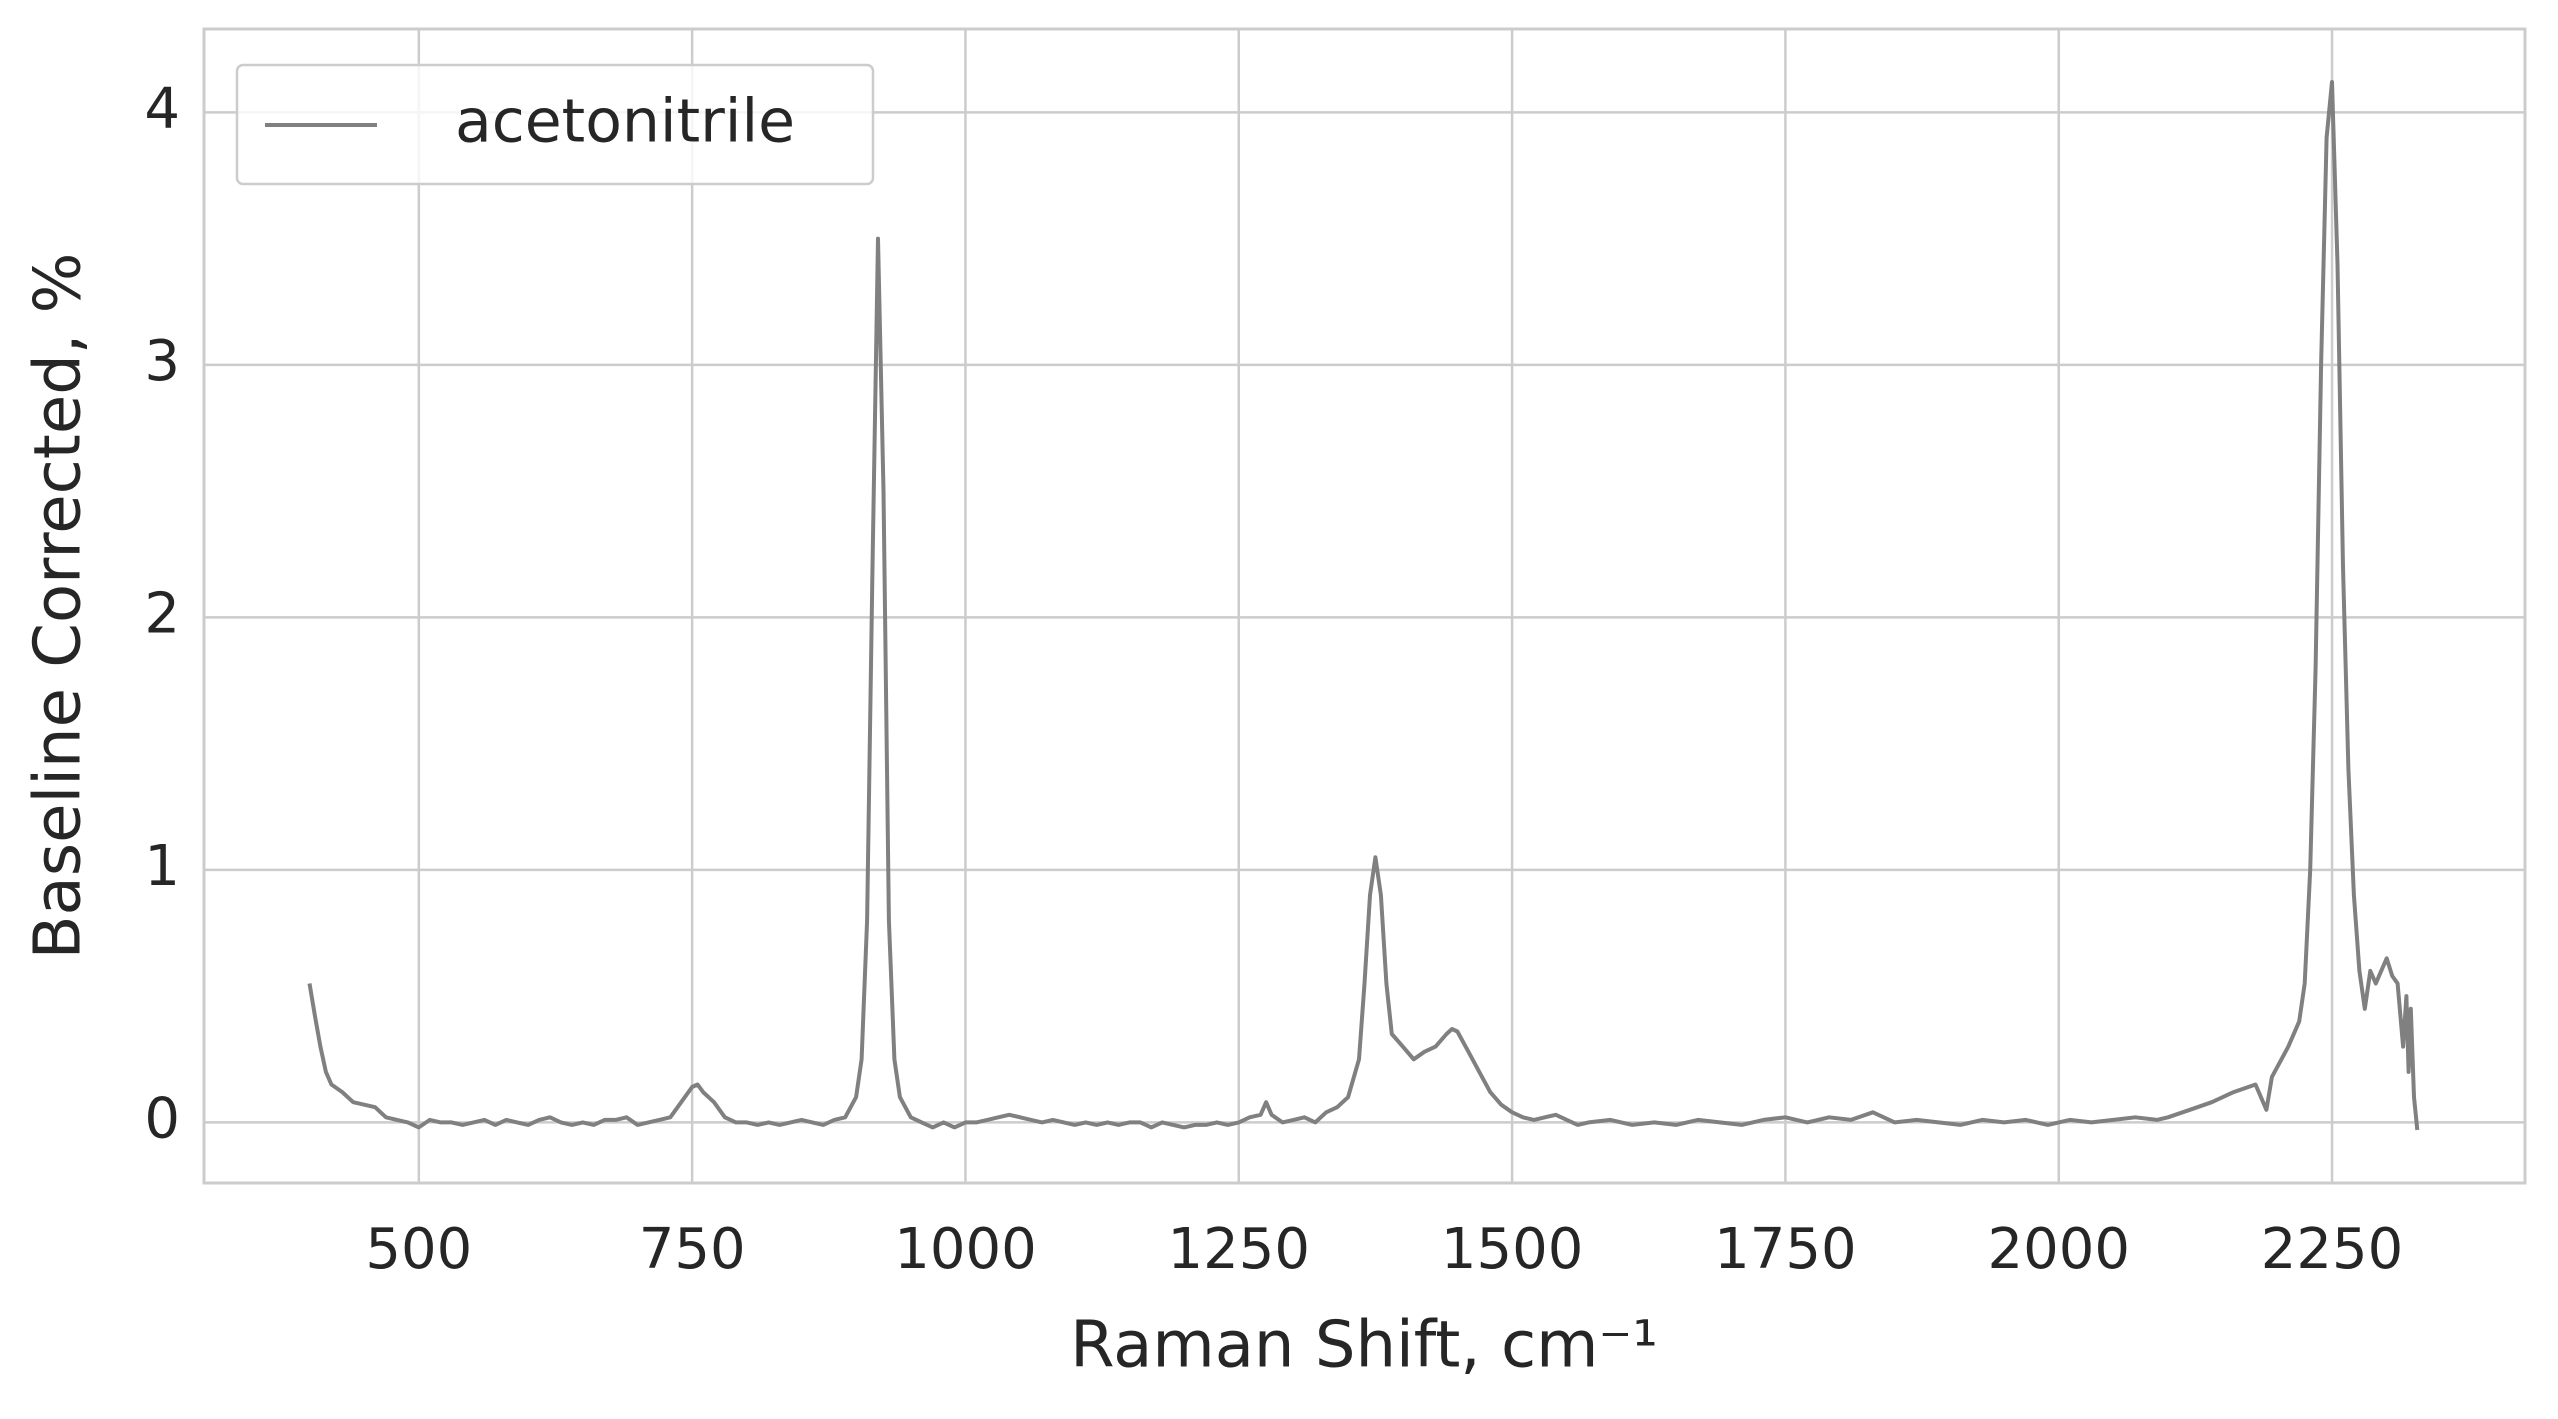 Image resolution: width=2558 pixels, height=1419 pixels. I want to click on x-tick-label: 750, so click(692, 1249).